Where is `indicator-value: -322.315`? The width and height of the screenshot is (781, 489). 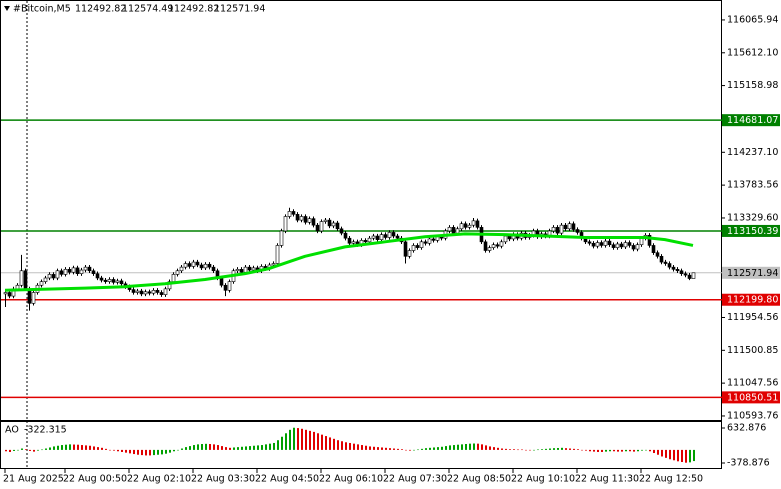
indicator-value: -322.315 is located at coordinates (45, 430).